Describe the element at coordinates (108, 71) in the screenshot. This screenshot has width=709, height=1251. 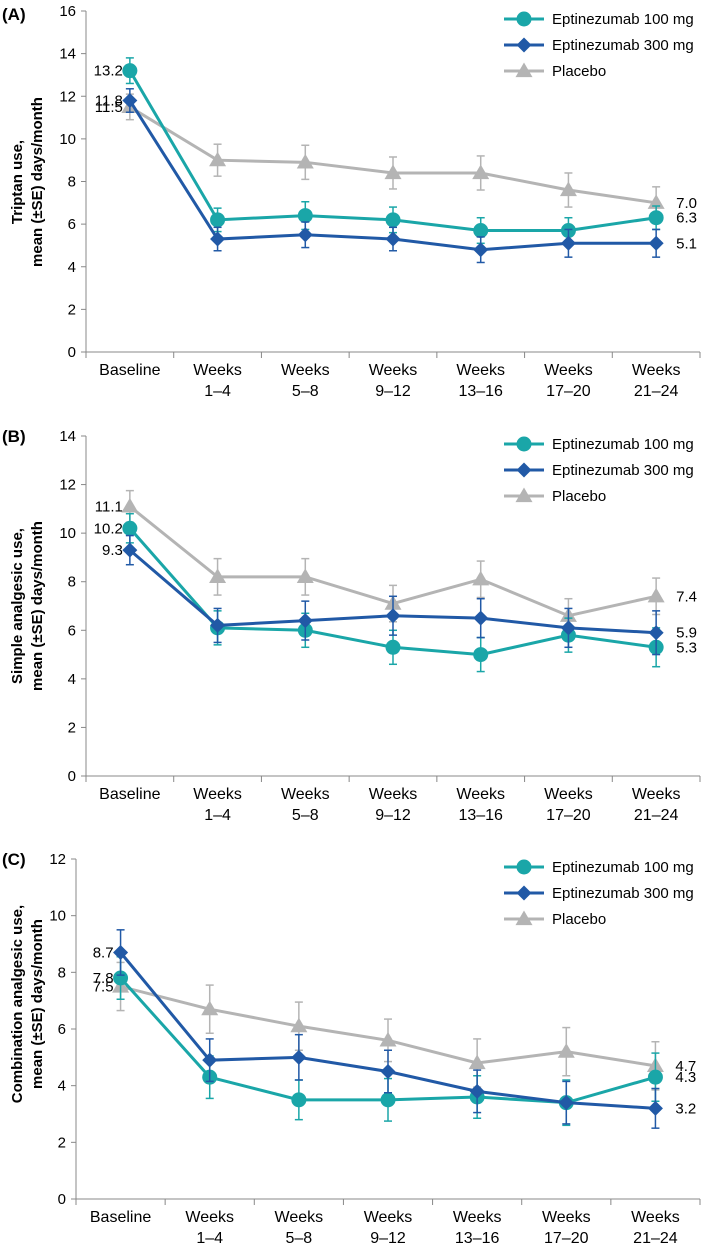
I see `panel-a-baseline-value-label: 13.2` at that location.